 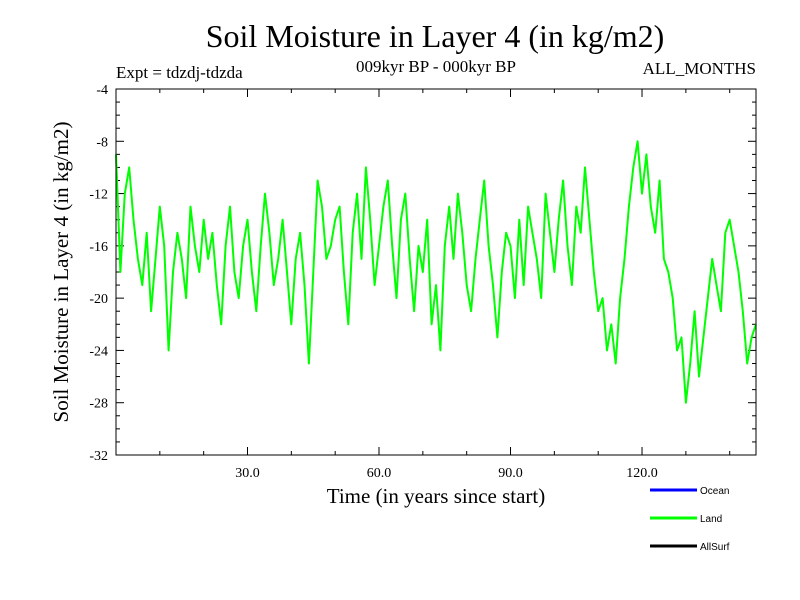 I want to click on legend-allsurf-label: AllSurf, so click(x=715, y=547).